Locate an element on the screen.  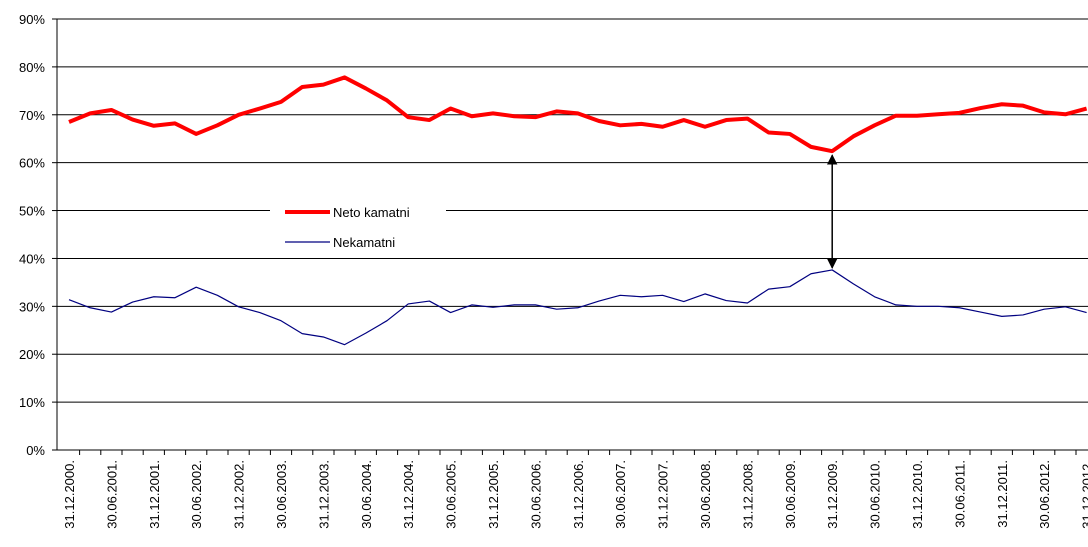
legend-box is located at coordinates (358, 229).